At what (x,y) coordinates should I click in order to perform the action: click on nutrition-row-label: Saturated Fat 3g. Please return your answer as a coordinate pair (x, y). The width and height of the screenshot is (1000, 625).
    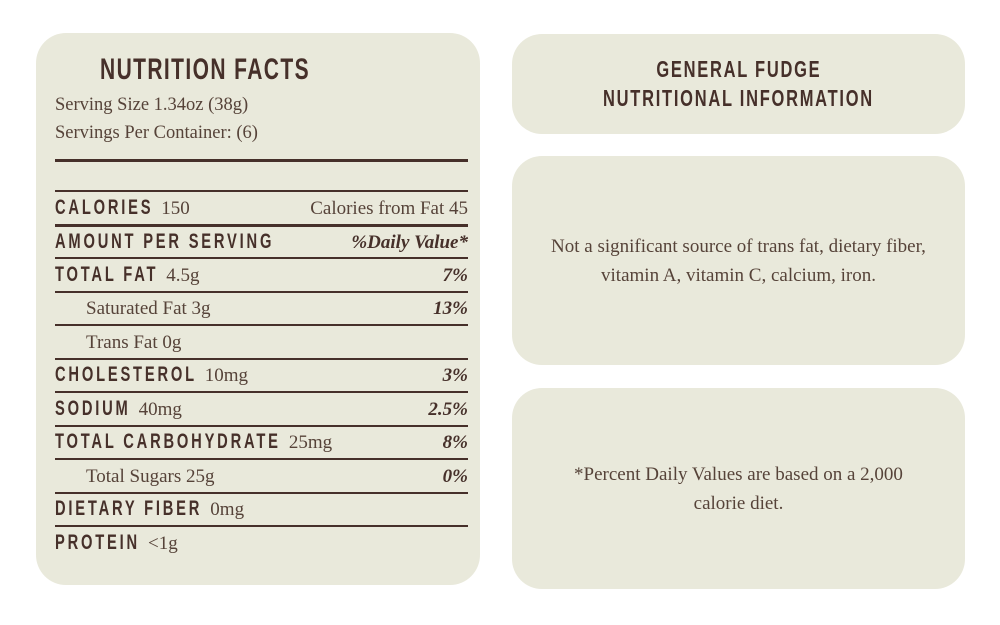
    Looking at the image, I should click on (148, 309).